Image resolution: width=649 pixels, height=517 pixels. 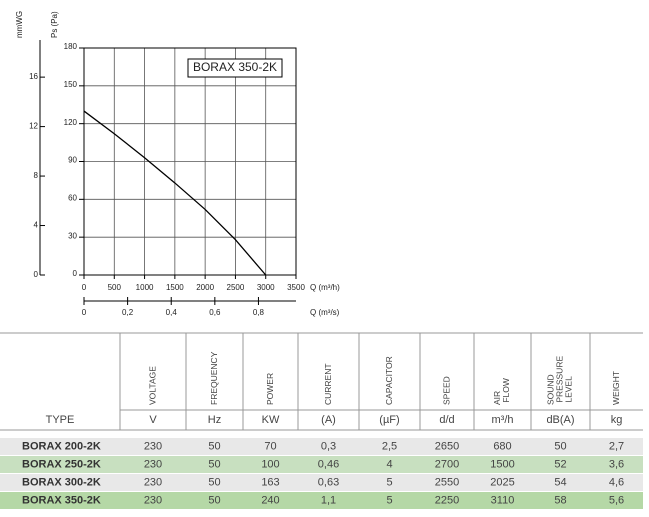 I want to click on cell: BORAX 250-2K, so click(x=61, y=464).